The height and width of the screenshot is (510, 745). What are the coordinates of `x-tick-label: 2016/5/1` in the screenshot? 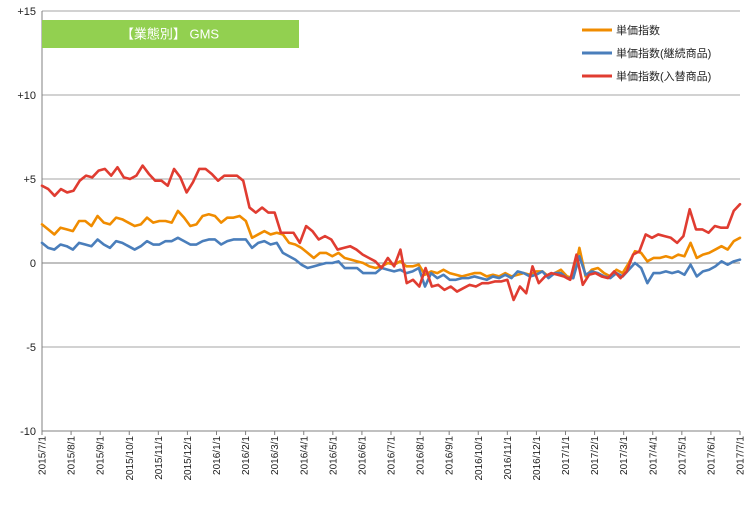 It's located at (333, 455).